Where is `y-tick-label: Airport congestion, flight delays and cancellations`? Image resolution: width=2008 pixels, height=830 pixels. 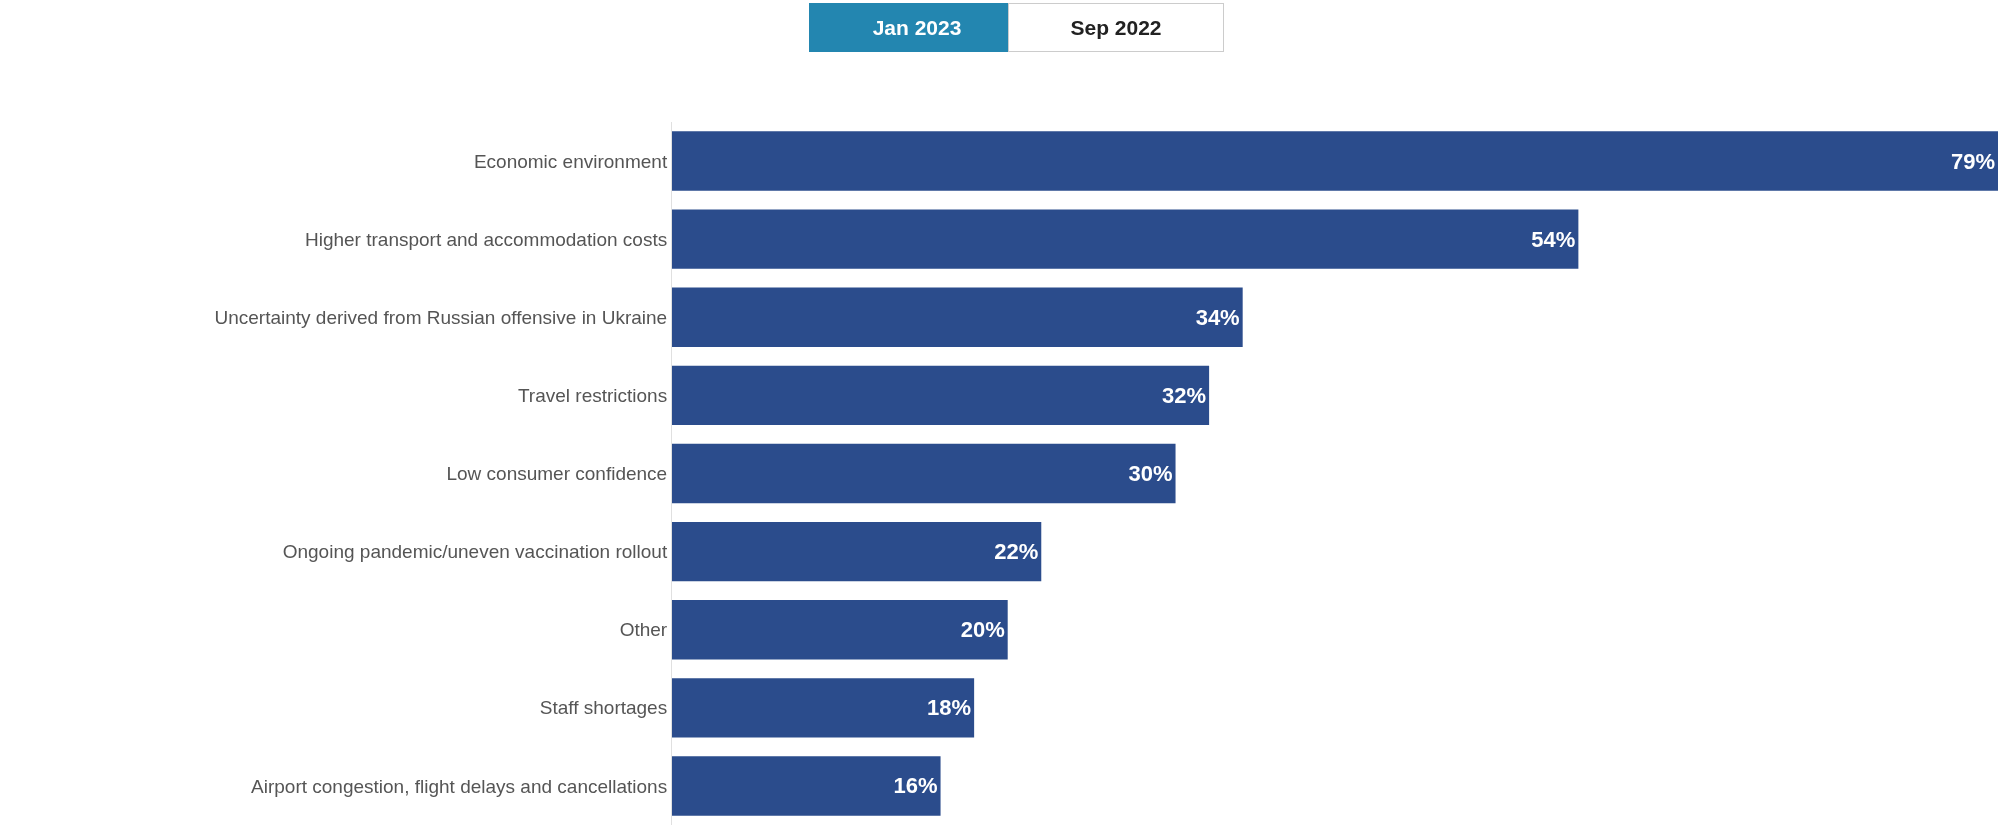
y-tick-label: Airport congestion, flight delays and cancellations is located at coordinates (459, 786).